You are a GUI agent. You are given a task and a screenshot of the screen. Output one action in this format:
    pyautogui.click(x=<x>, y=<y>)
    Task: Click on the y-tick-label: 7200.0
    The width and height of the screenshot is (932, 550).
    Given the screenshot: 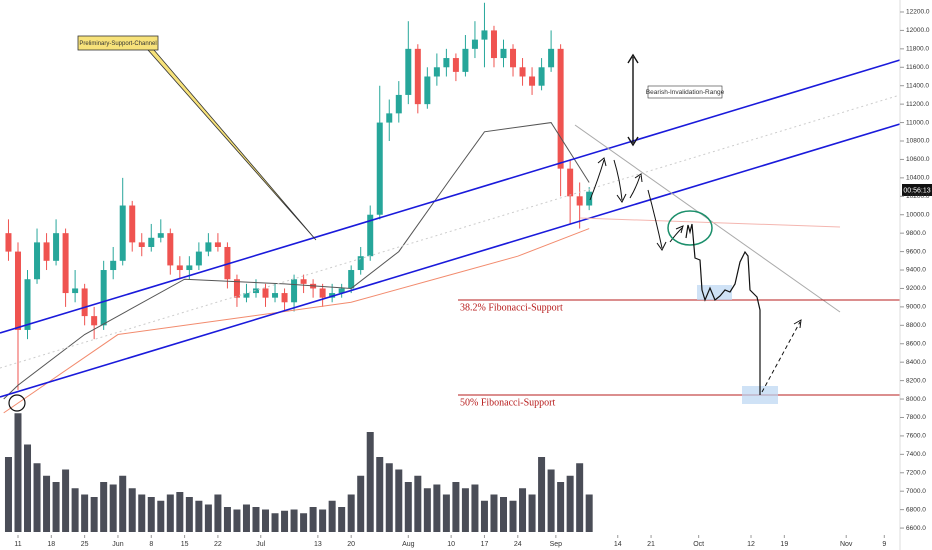 What is the action you would take?
    pyautogui.click(x=916, y=472)
    